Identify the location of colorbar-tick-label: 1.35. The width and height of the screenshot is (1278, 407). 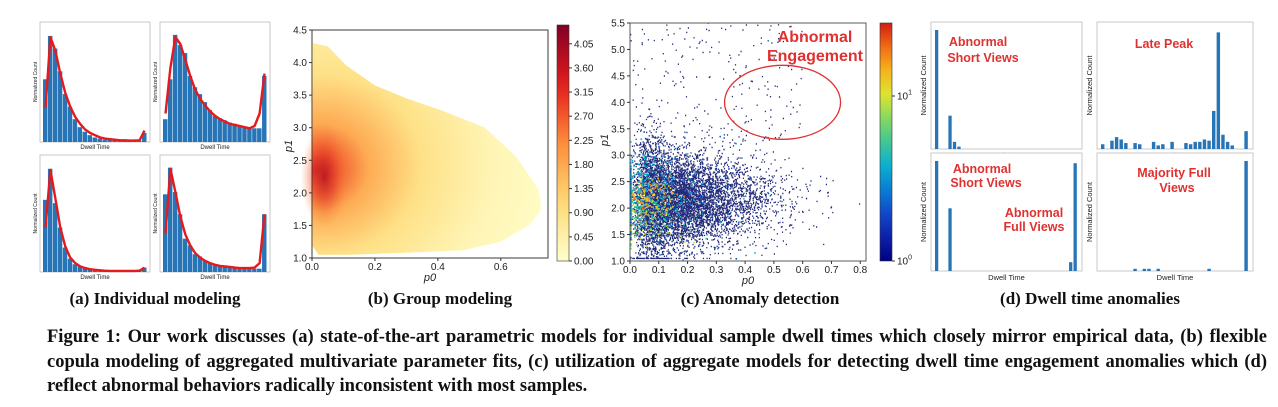
(584, 189).